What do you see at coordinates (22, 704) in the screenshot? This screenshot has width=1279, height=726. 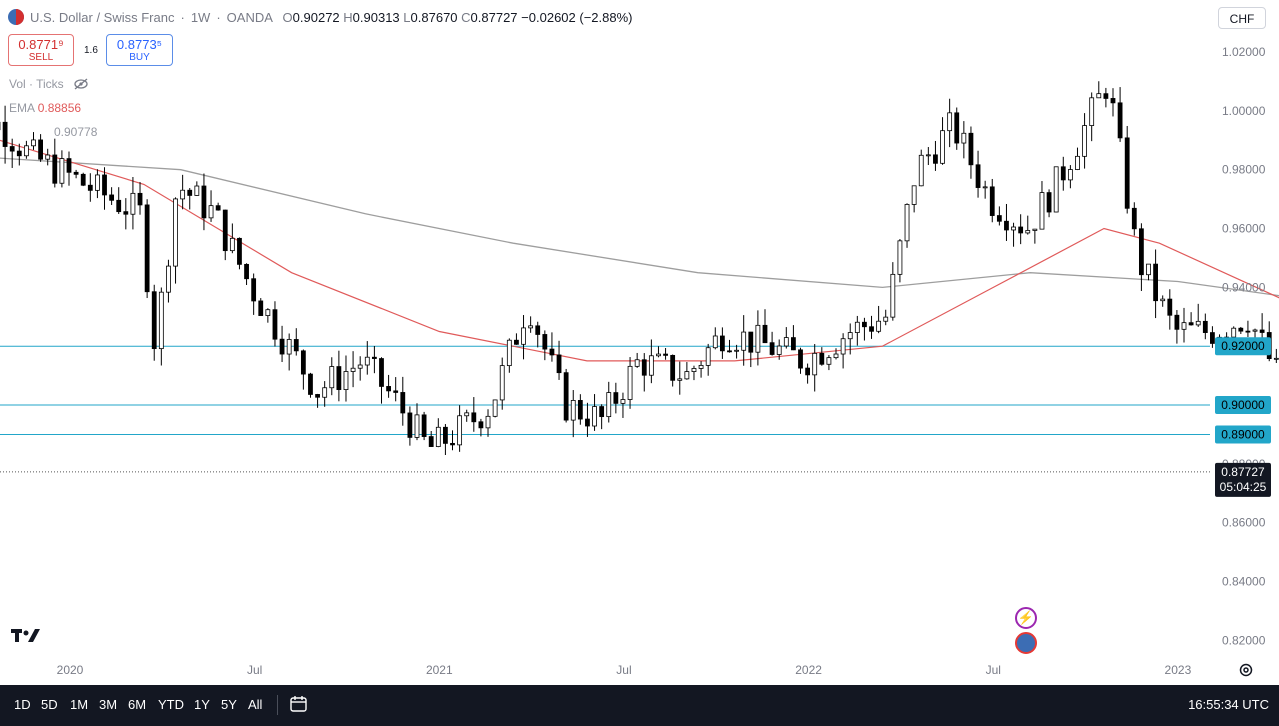 I see `range-1d: 1D` at bounding box center [22, 704].